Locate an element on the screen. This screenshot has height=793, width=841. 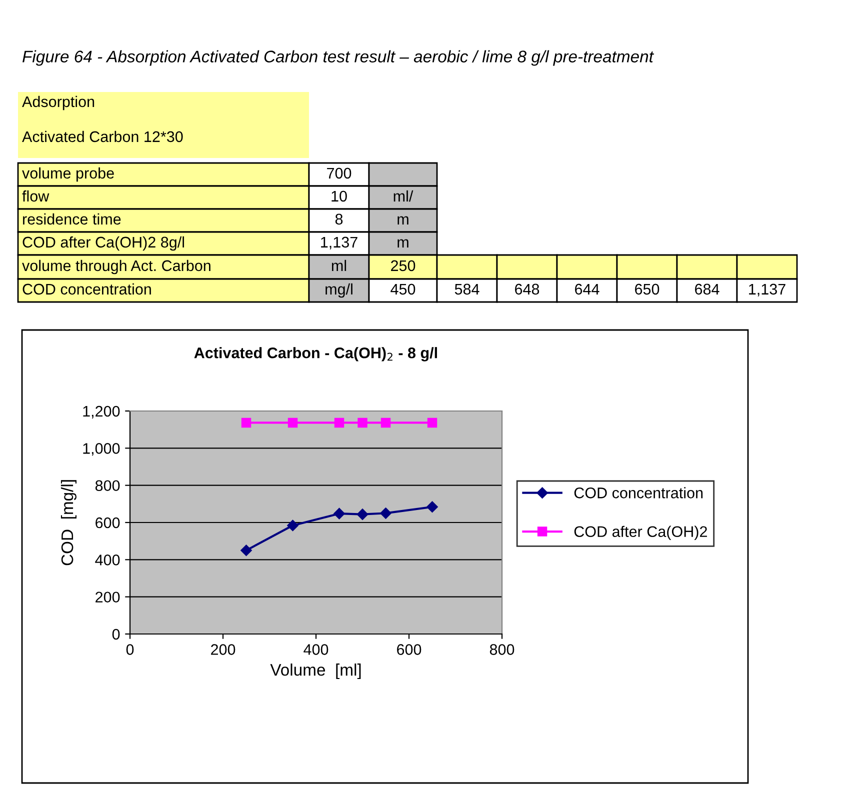
text: 10 is located at coordinates (339, 196).